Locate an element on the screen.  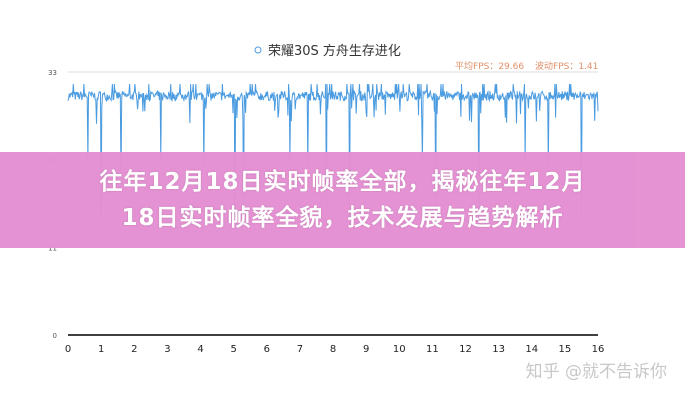
x-tick-label: 14 is located at coordinates (531, 349).